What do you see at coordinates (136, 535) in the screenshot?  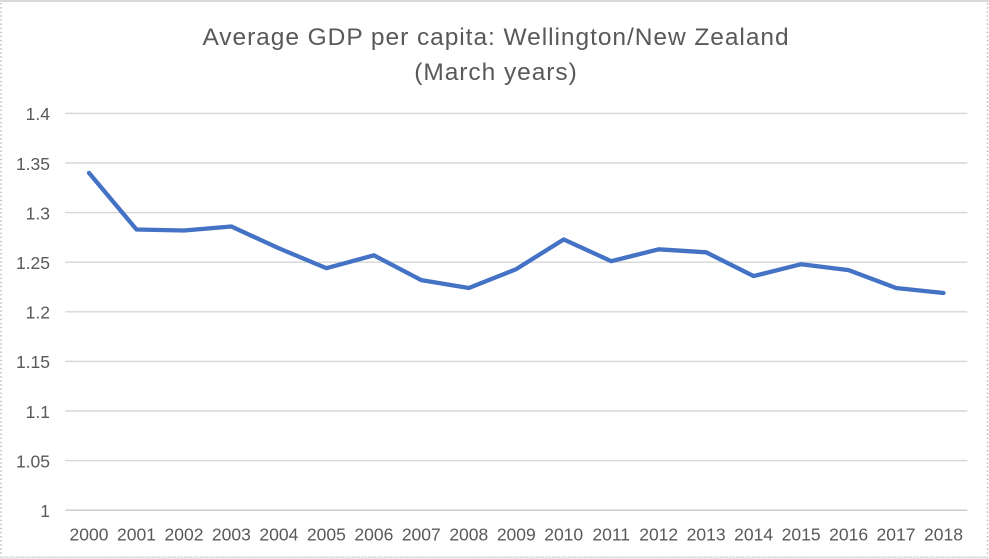 I see `svg-text: 2001` at bounding box center [136, 535].